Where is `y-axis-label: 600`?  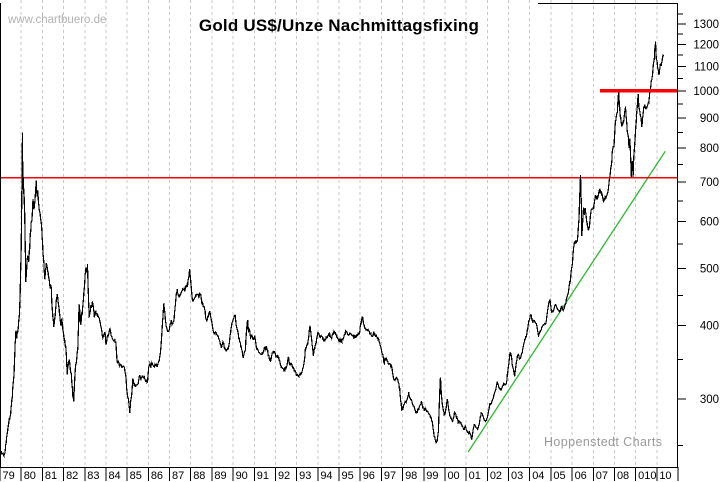
y-axis-label: 600 is located at coordinates (709, 223).